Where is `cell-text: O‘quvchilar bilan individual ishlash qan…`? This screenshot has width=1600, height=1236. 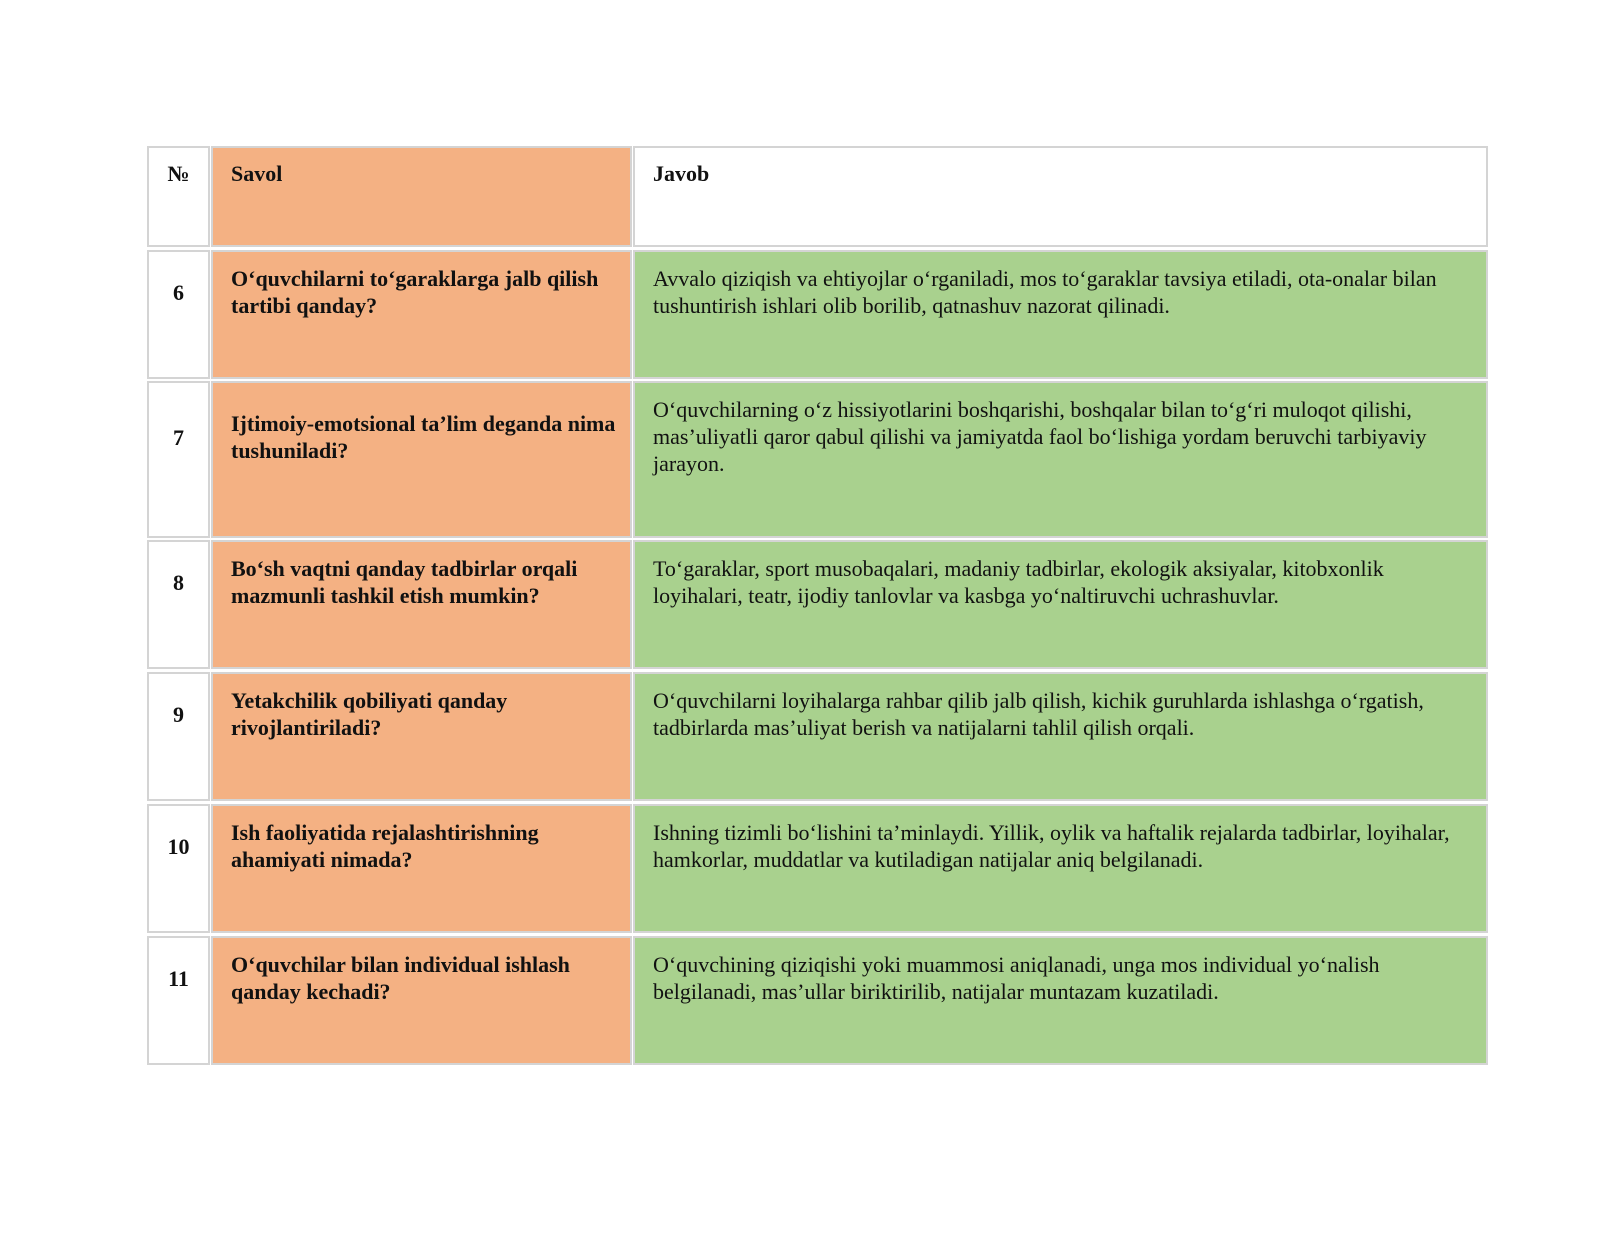 cell-text: O‘quvchilar bilan individual ishlash qan… is located at coordinates (400, 978).